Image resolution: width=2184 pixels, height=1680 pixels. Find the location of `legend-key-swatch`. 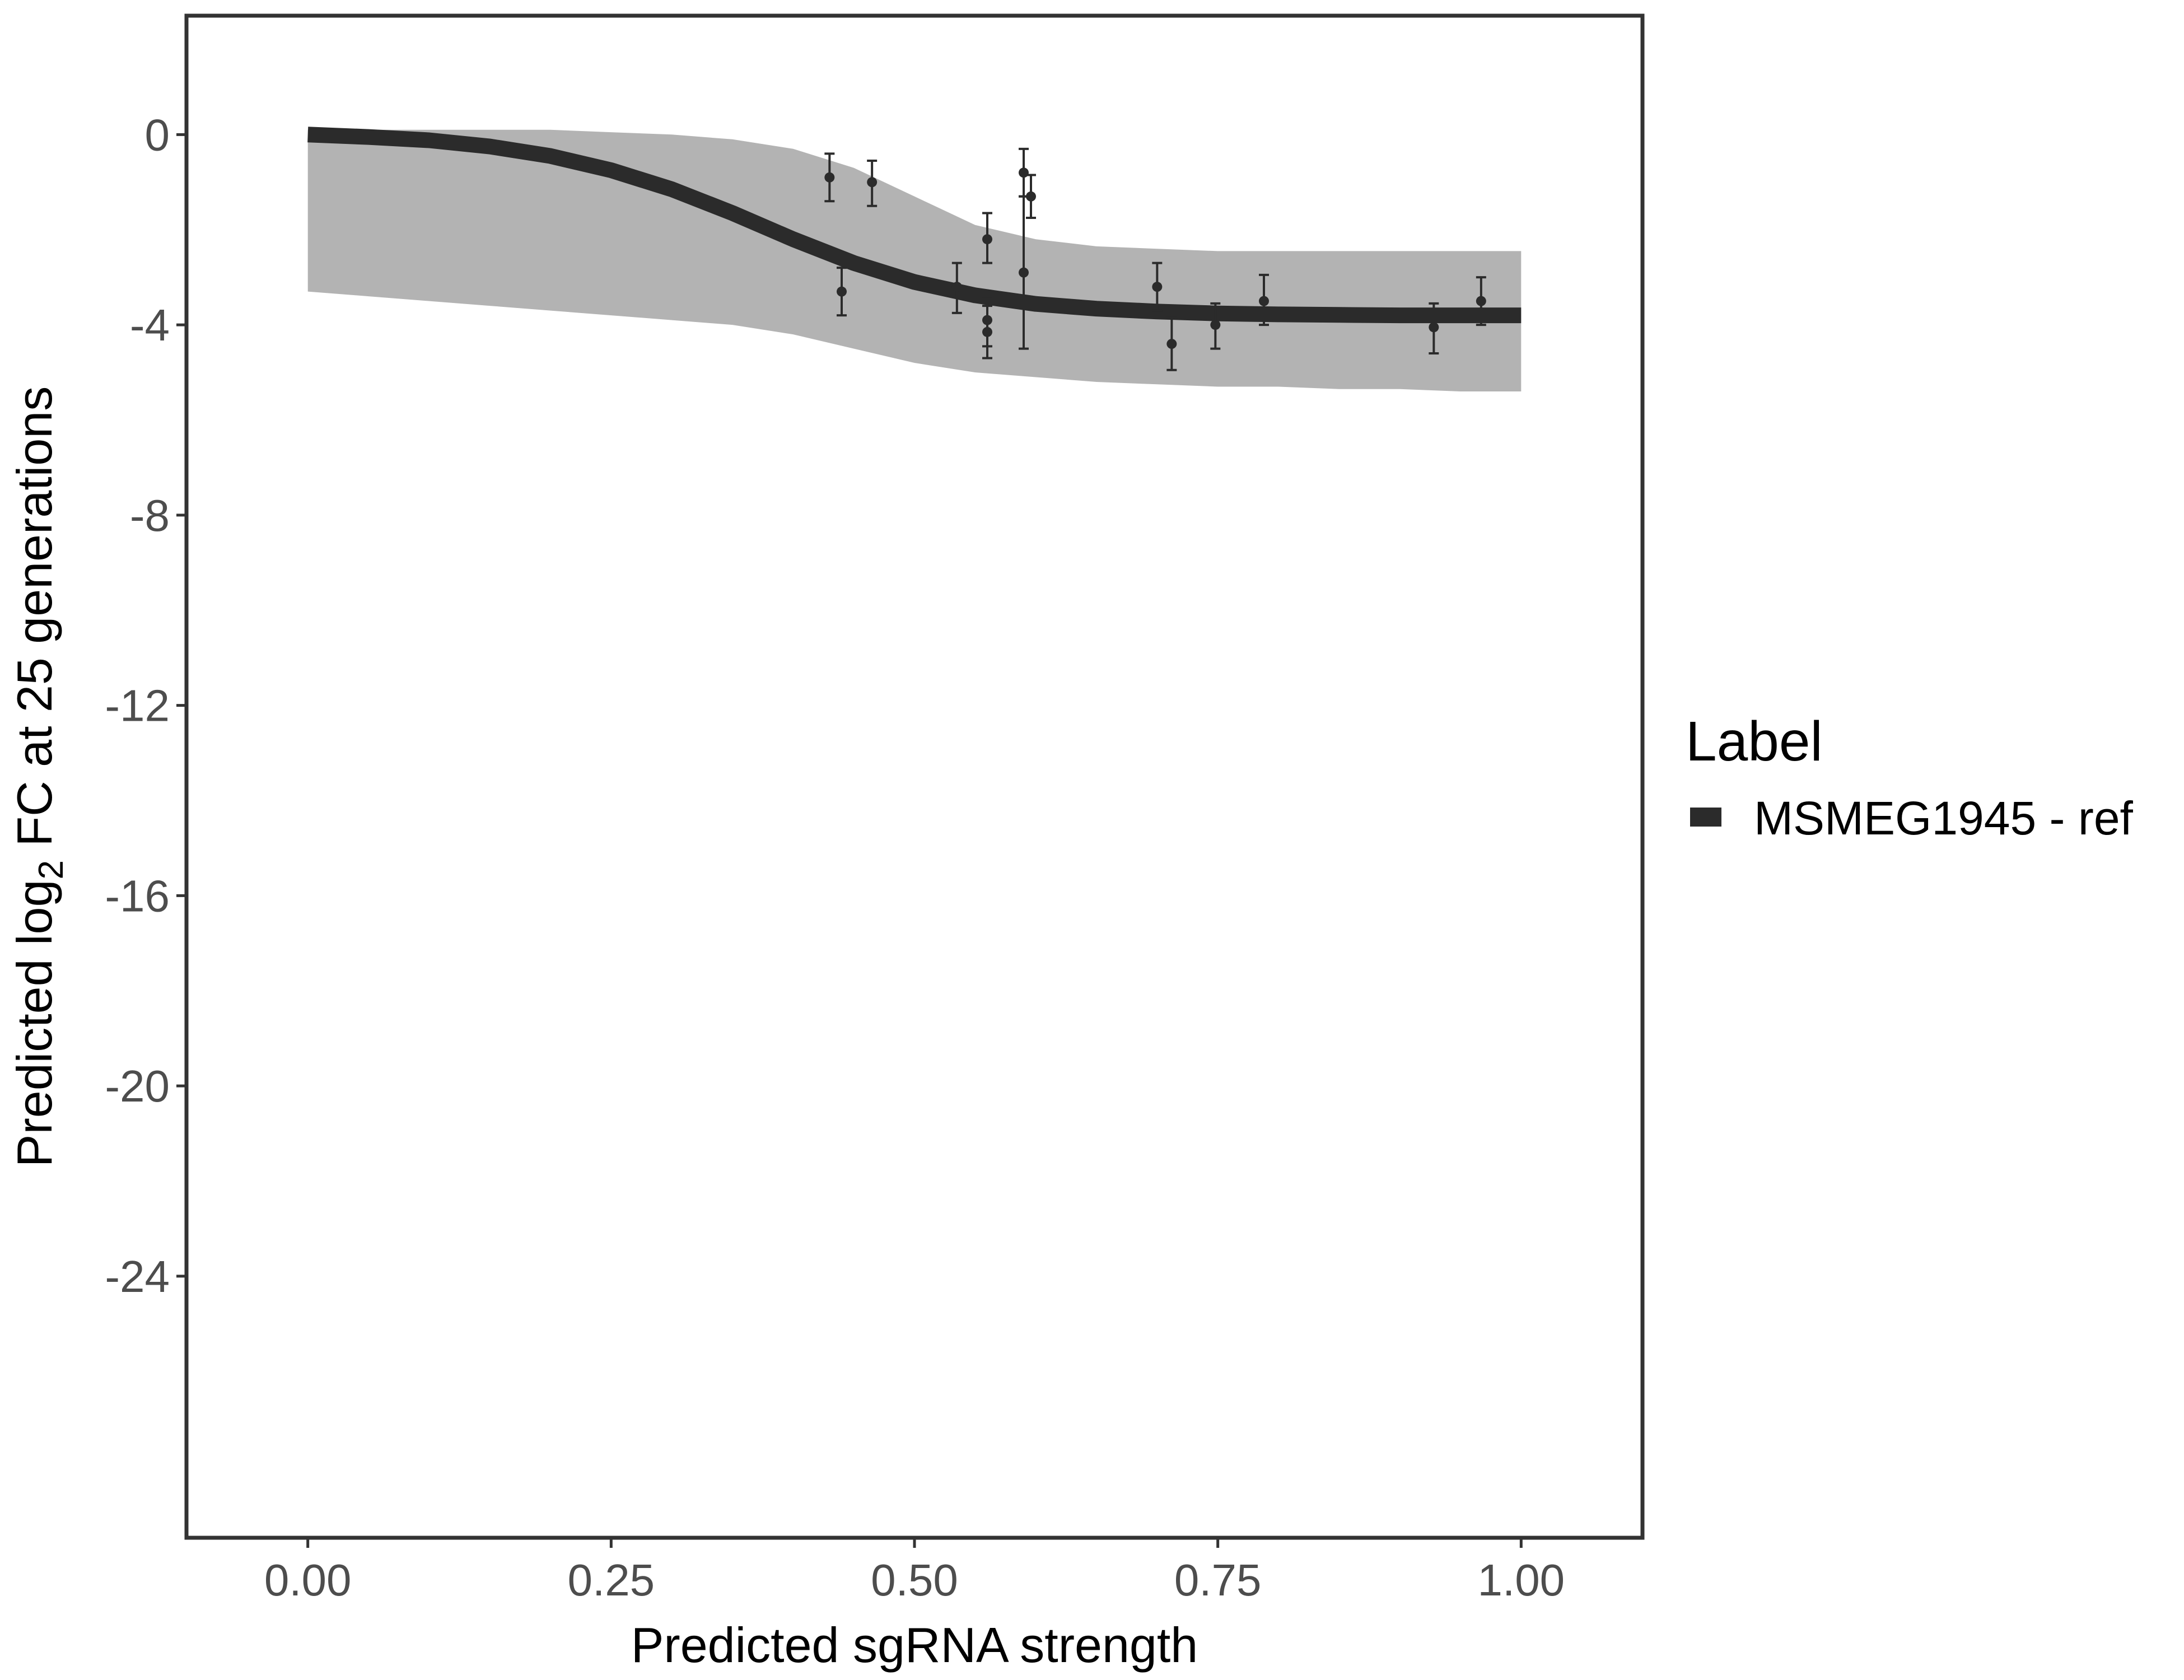

legend-key-swatch is located at coordinates (1706, 818).